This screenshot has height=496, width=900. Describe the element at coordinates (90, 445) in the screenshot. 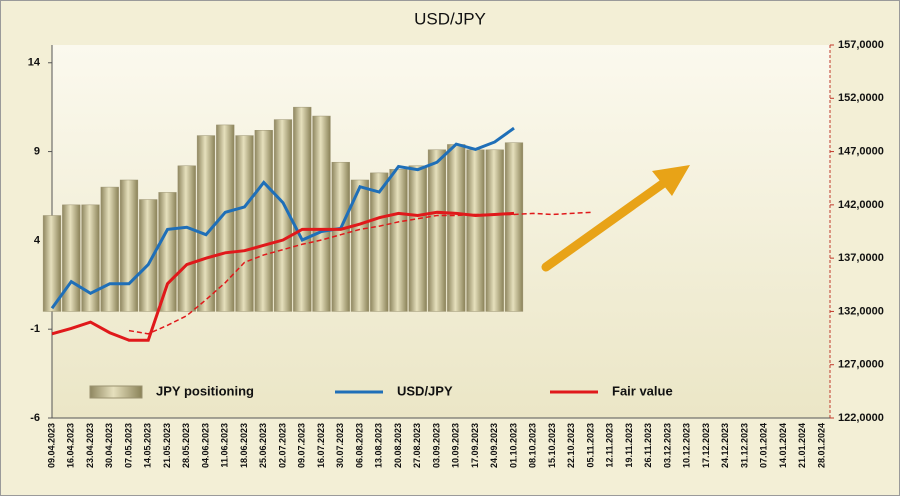

I see `x-tick-label: 23.04.2023` at that location.